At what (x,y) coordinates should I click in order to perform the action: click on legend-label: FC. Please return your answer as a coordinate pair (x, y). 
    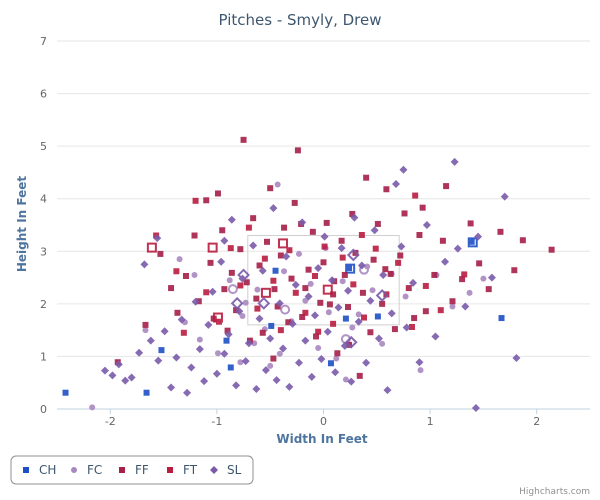
    Looking at the image, I should click on (94, 470).